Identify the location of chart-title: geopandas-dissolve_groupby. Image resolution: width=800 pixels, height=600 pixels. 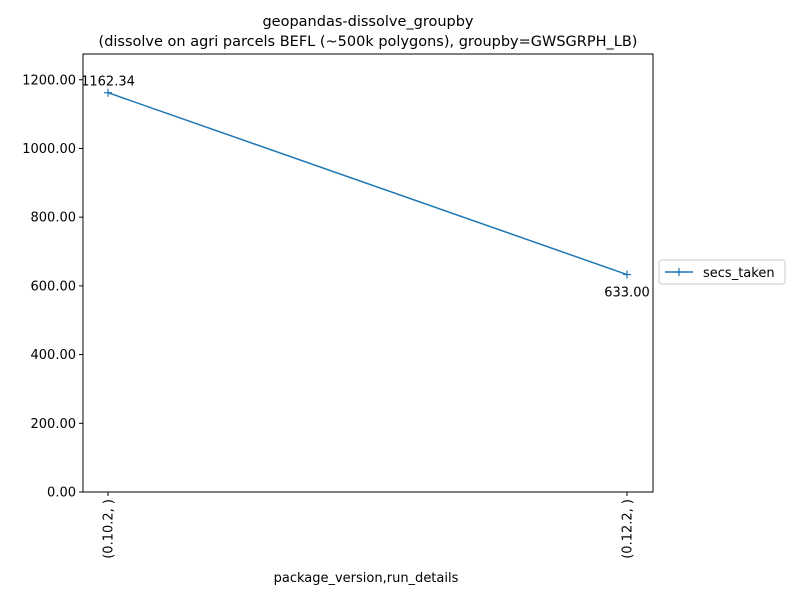
(367, 22).